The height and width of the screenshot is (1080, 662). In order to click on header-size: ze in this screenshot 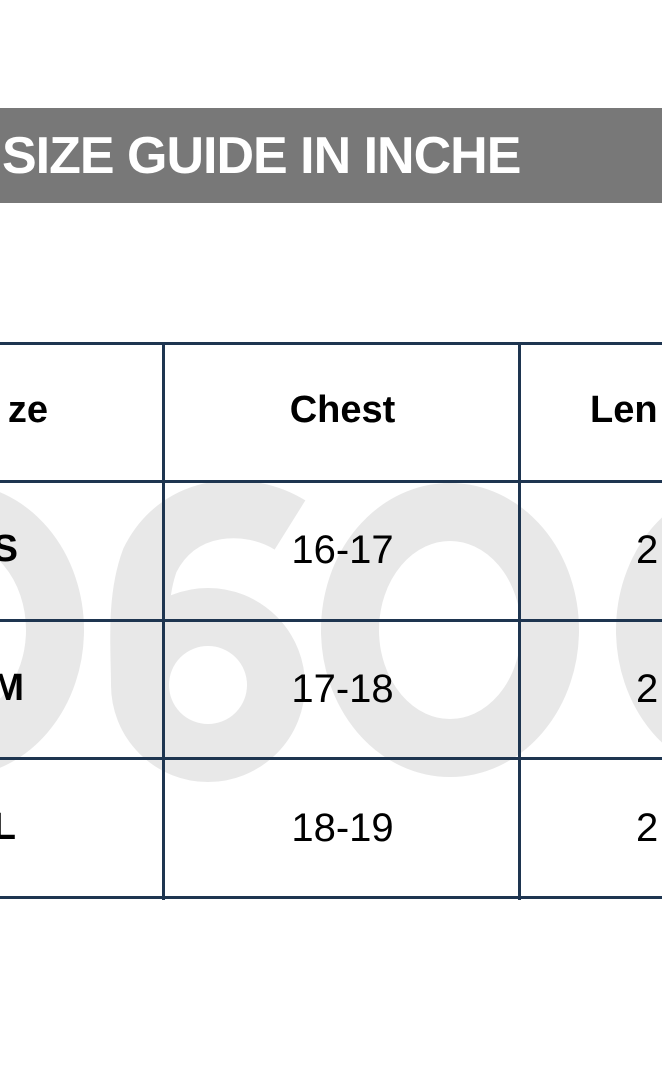, I will do `click(27, 410)`.